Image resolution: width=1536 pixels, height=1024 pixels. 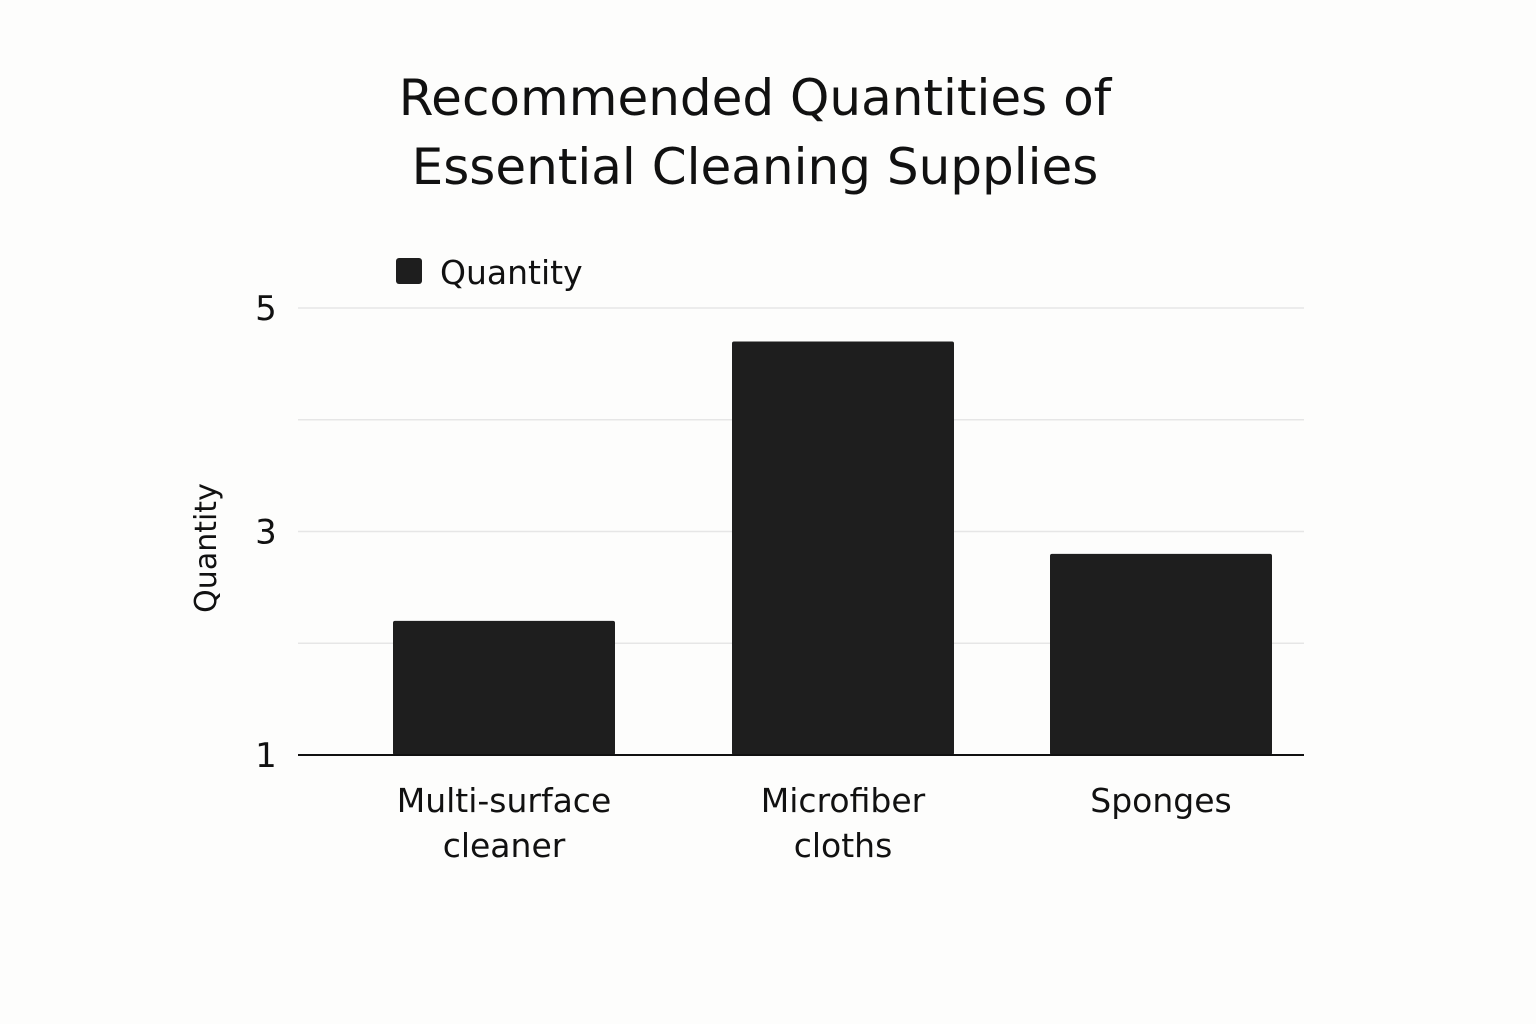 What do you see at coordinates (756, 98) in the screenshot?
I see `chart-title-line-1: Recommended Quantities of` at bounding box center [756, 98].